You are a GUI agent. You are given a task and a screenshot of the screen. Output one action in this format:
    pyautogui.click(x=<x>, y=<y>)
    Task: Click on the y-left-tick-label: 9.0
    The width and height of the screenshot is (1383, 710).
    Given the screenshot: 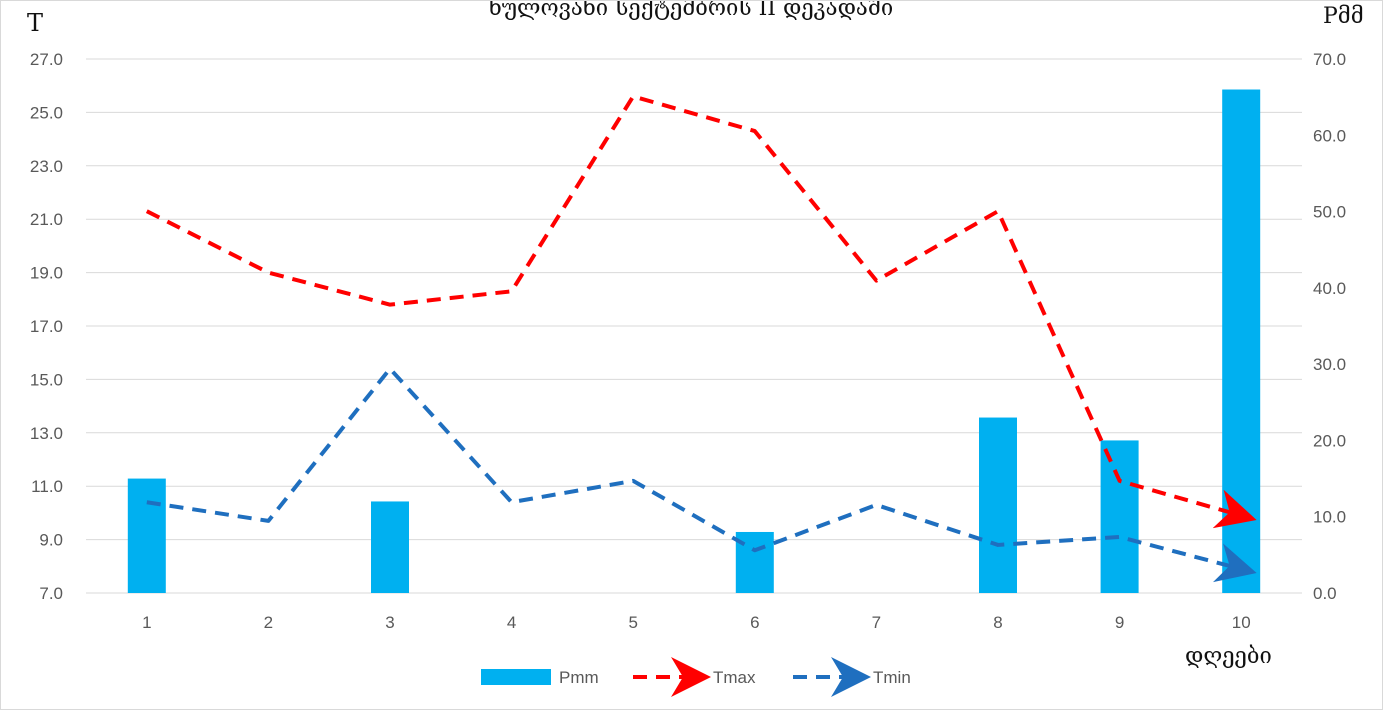 What is the action you would take?
    pyautogui.click(x=51, y=540)
    